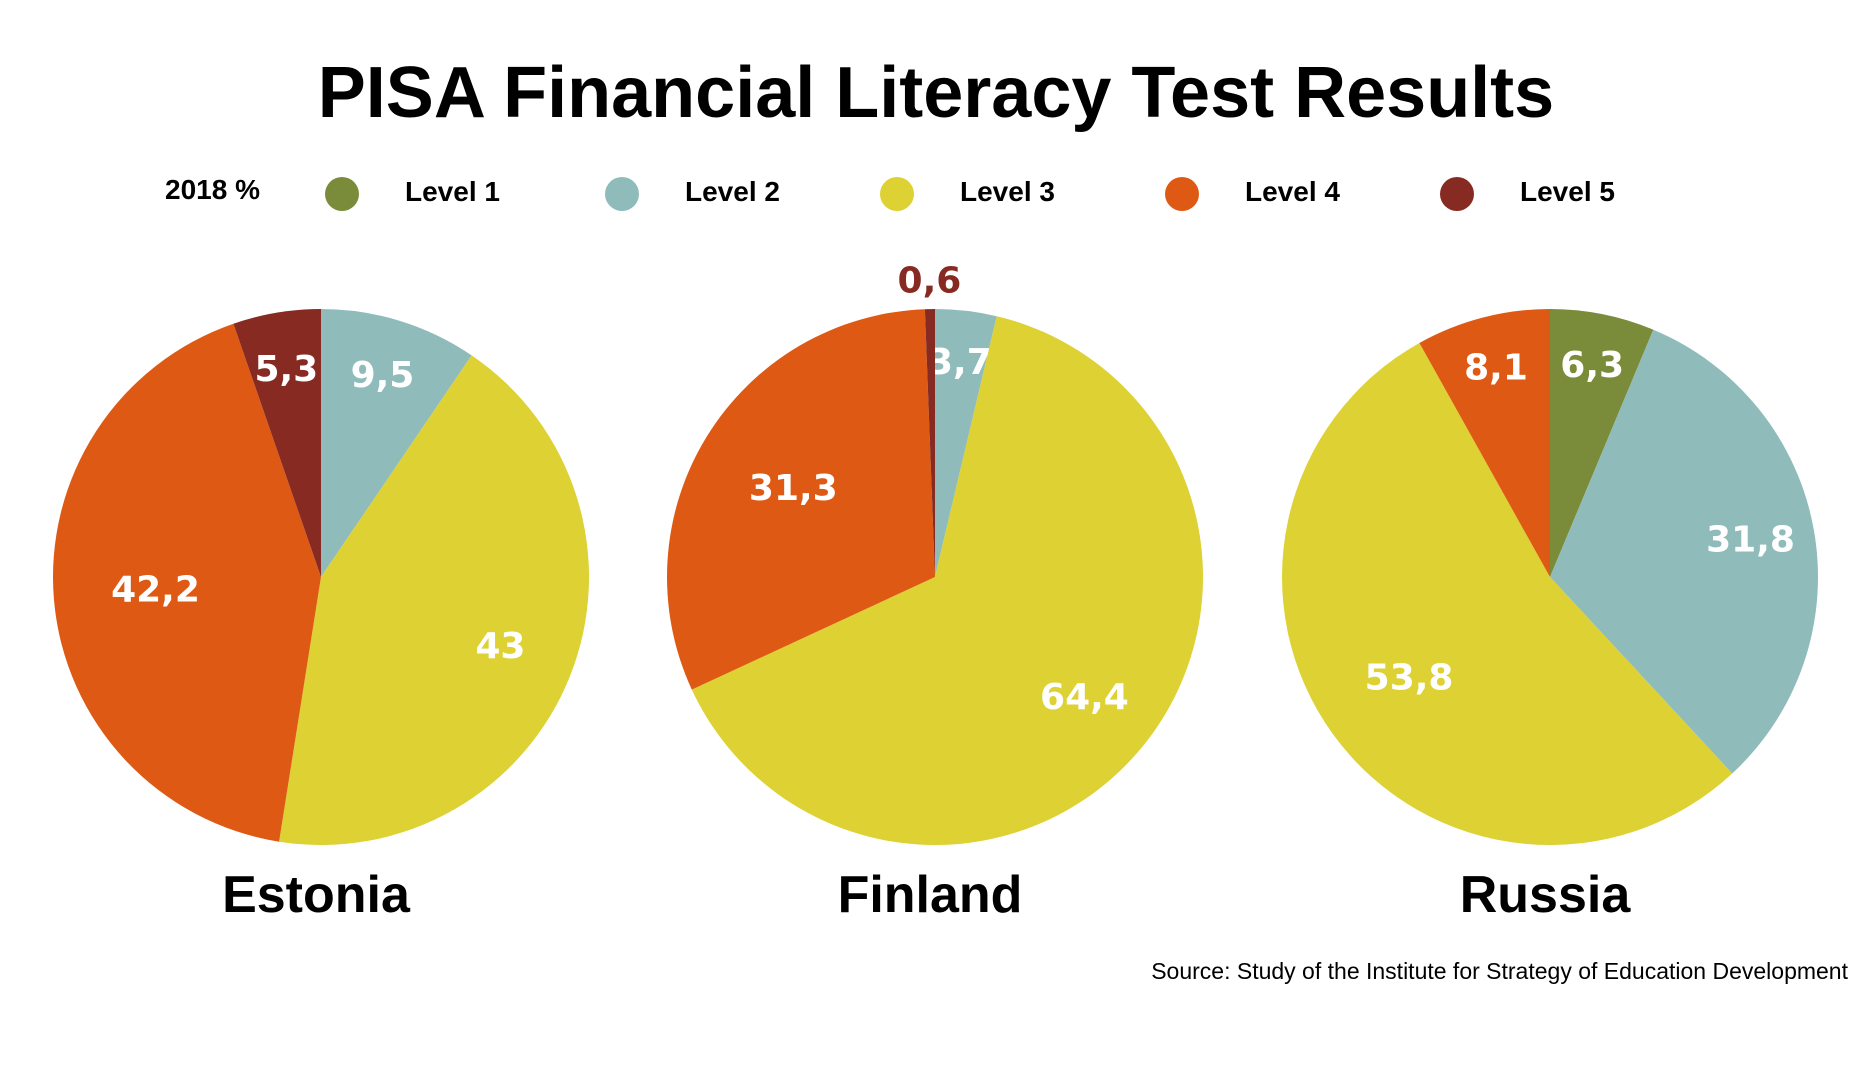 The image size is (1872, 1072). Describe the element at coordinates (286, 369) in the screenshot. I see `data-label-estonia-level-5: 5,3` at that location.